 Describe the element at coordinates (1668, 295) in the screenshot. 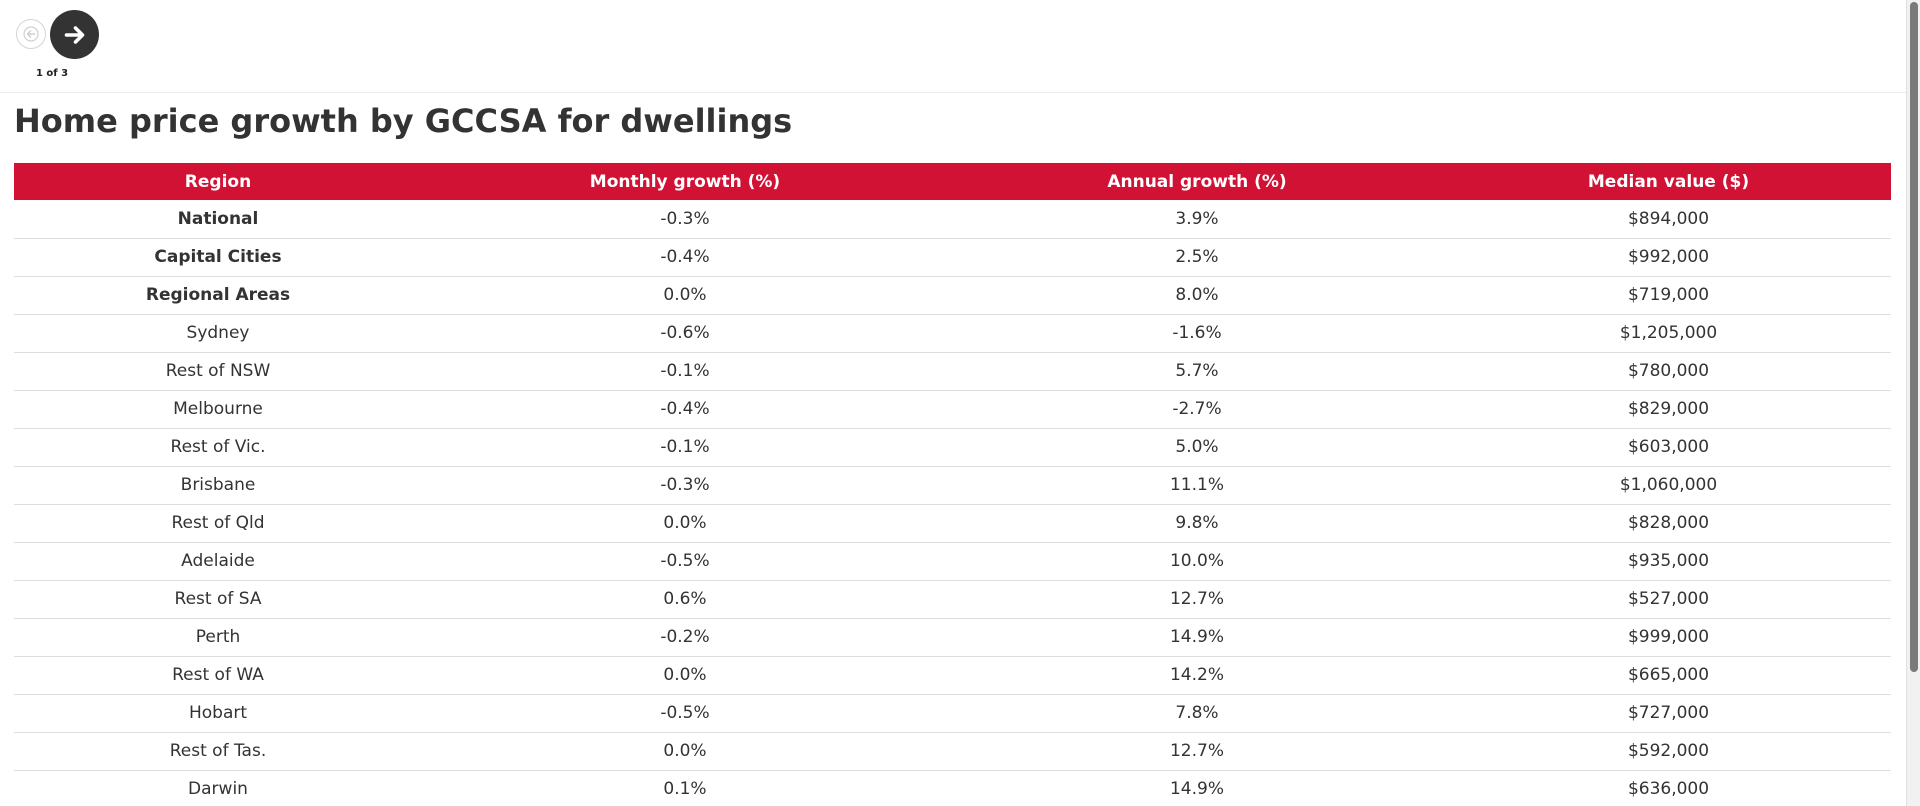

I see `median-value-cell: $719,000` at that location.